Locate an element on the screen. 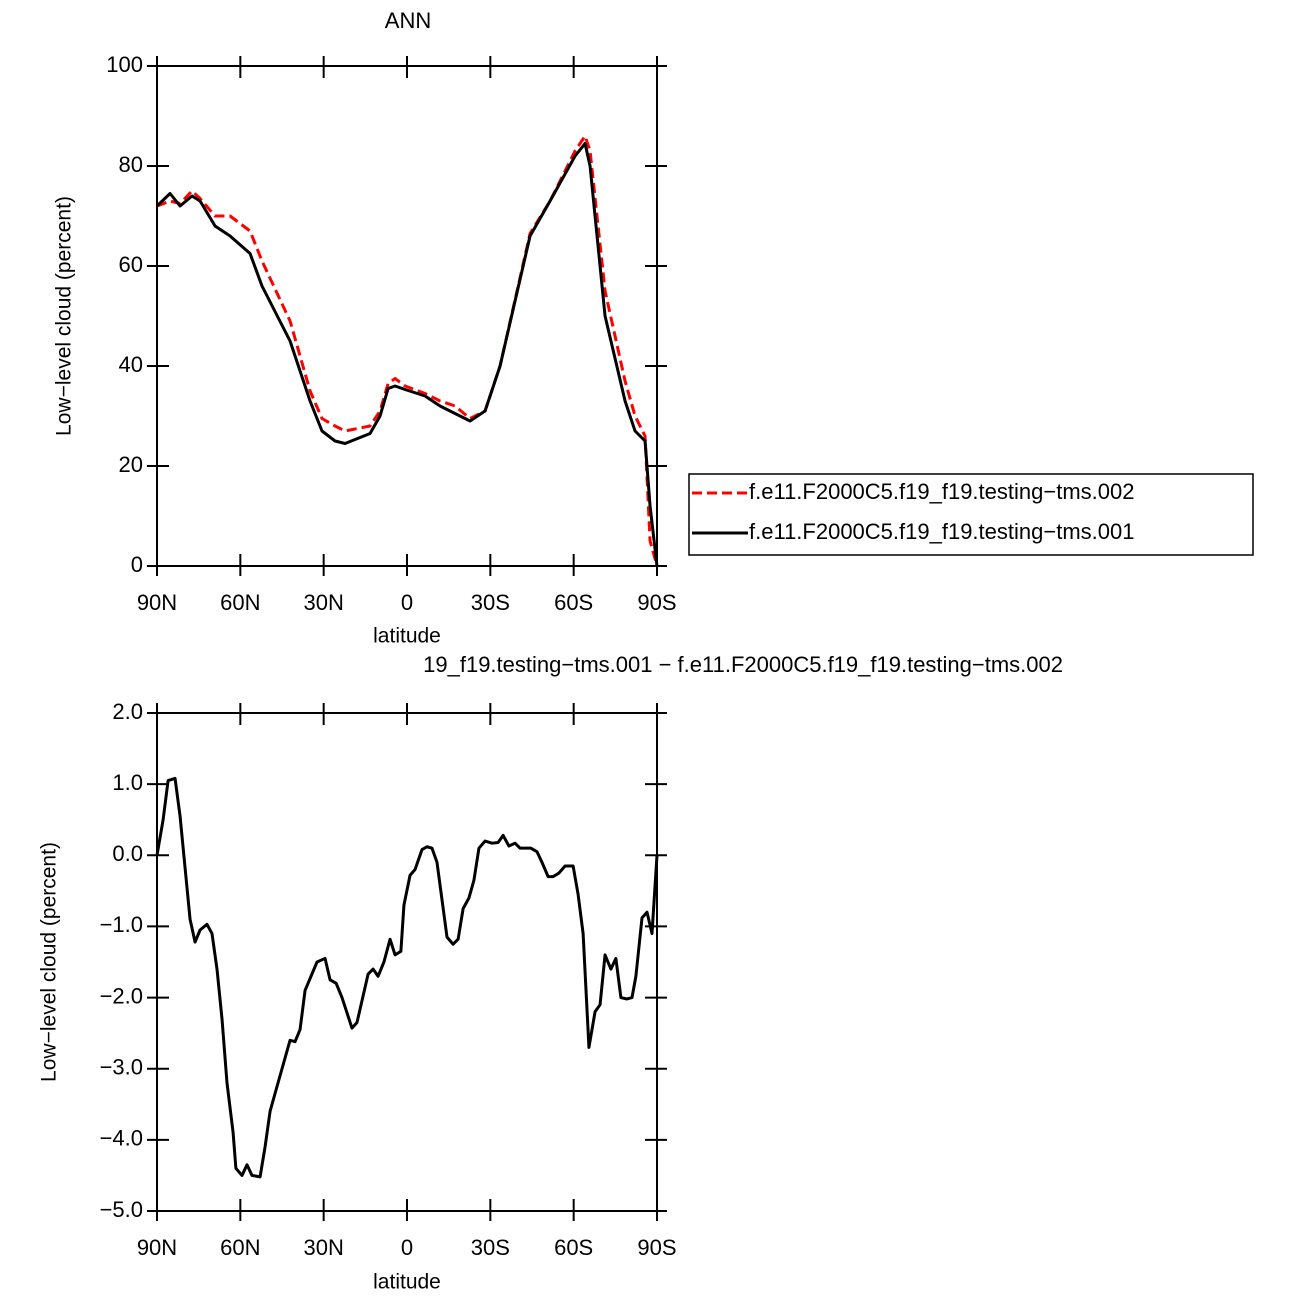  y-tick-label: 0.0 is located at coordinates (127, 853).